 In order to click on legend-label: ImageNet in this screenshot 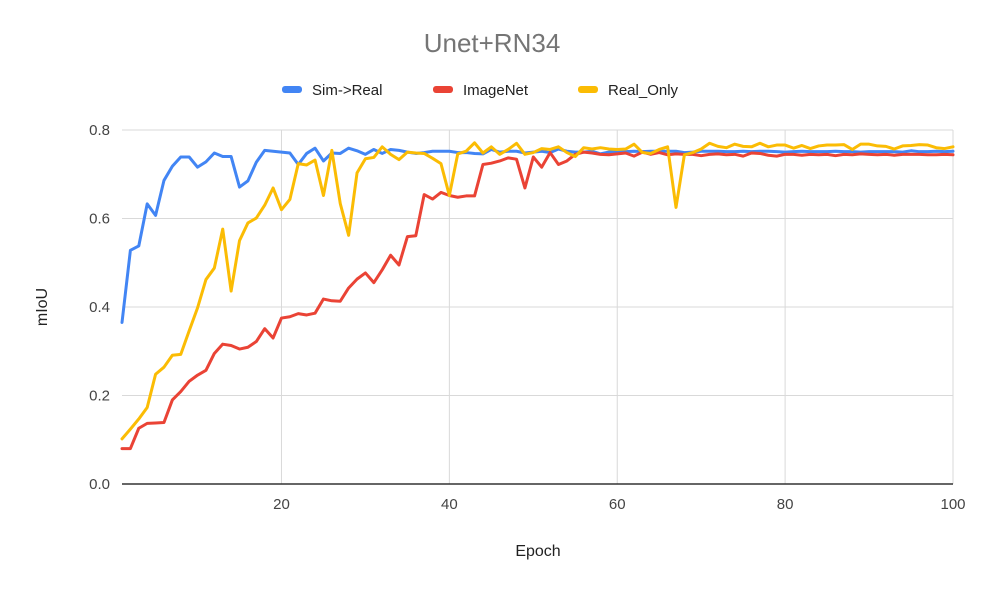, I will do `click(496, 90)`.